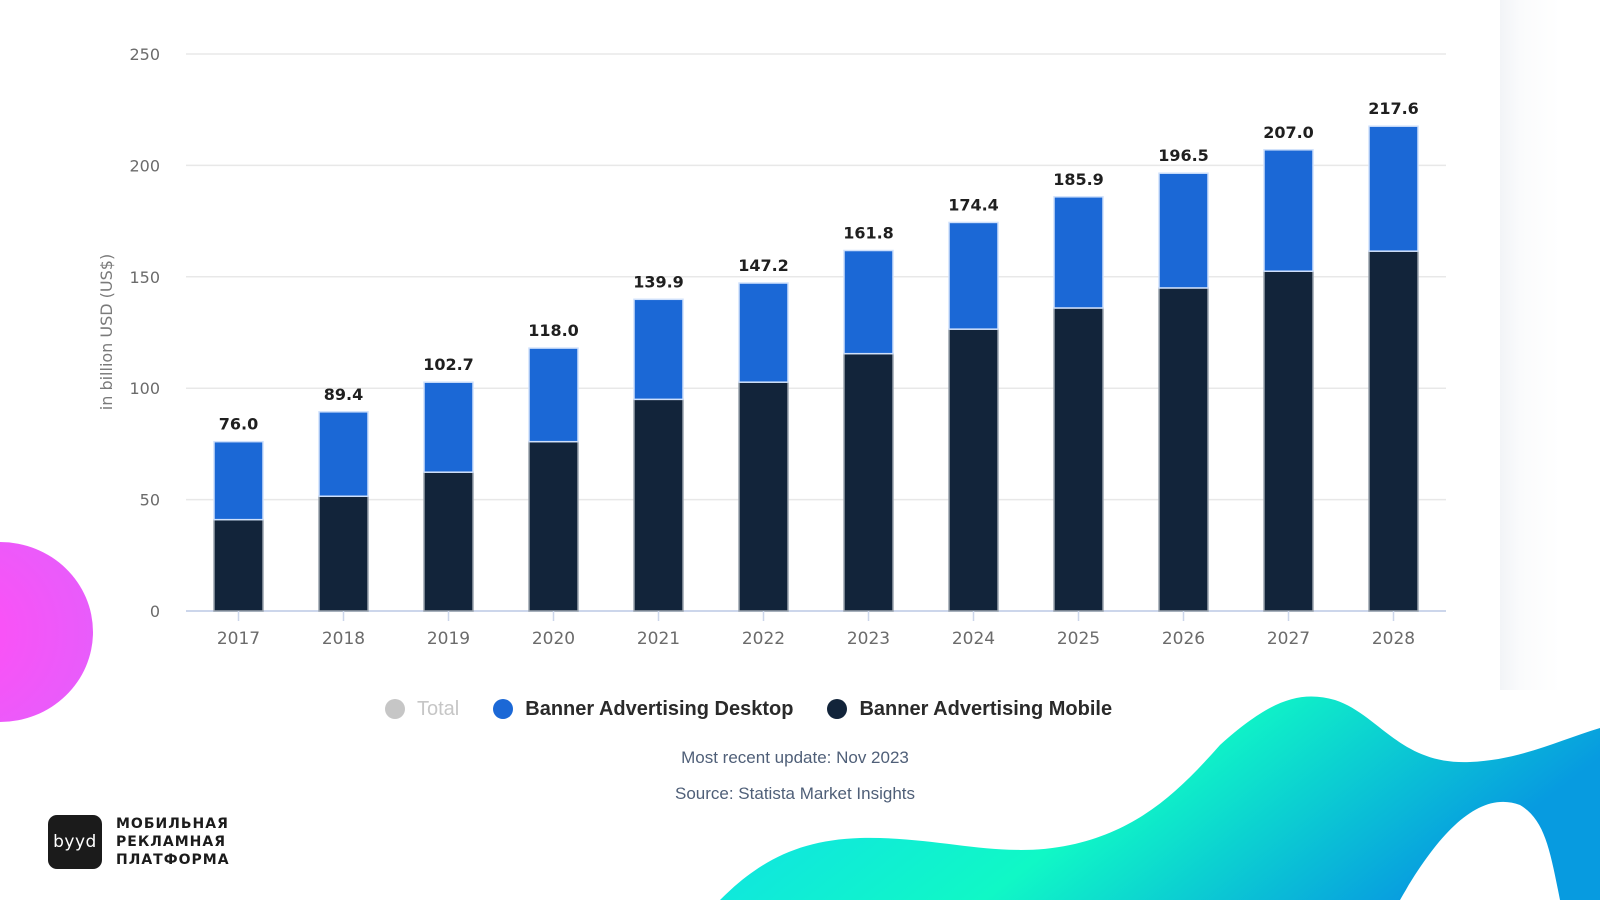 This screenshot has width=1600, height=900. I want to click on source-note: Source: Statista Market Insights, so click(795, 793).